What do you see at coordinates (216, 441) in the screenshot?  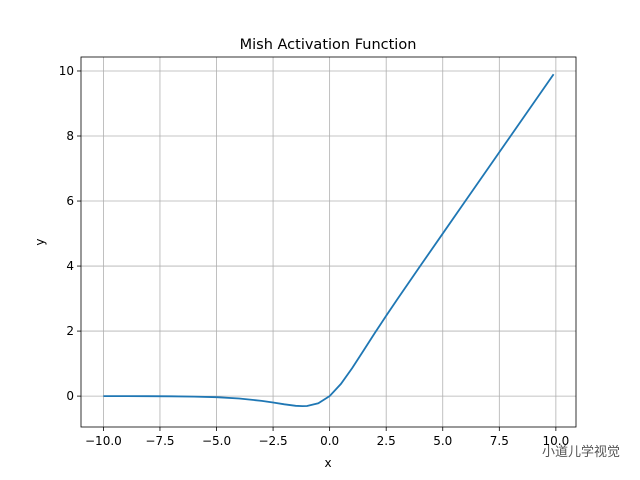 I see `x-tick-label: −5.0` at bounding box center [216, 441].